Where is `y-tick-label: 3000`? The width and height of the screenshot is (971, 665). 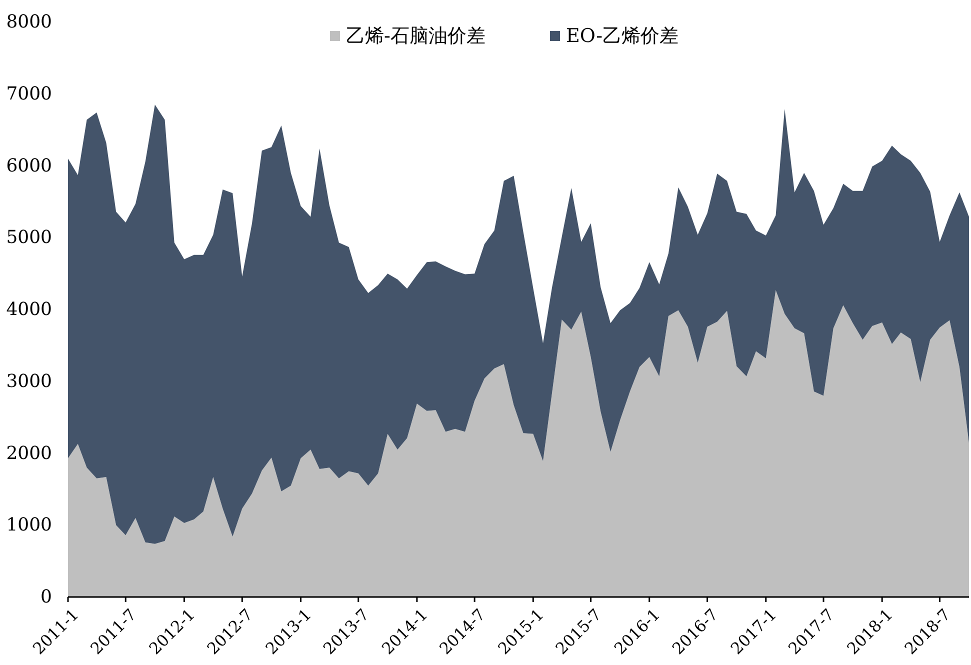 y-tick-label: 3000 is located at coordinates (29, 381).